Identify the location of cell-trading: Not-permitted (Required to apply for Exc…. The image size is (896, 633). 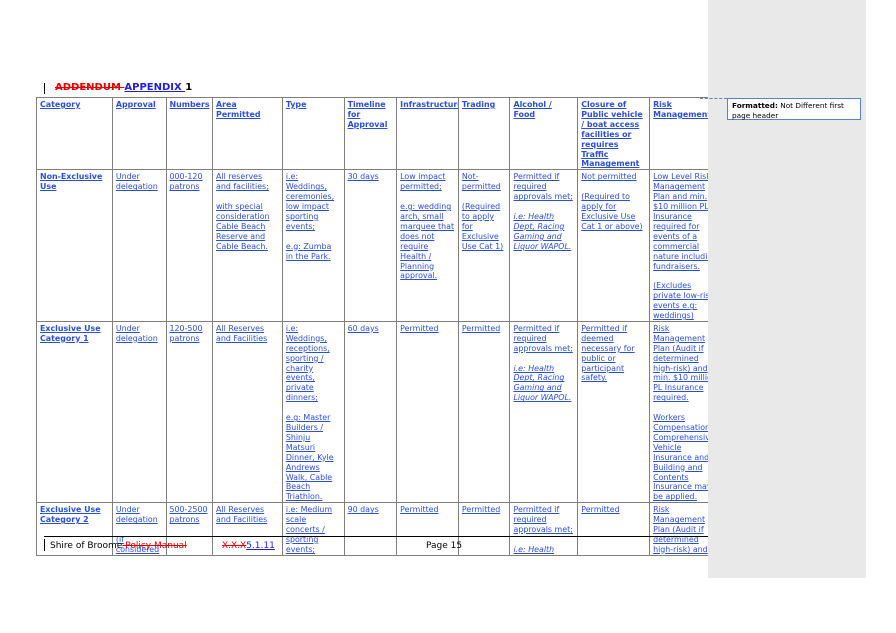
(484, 245).